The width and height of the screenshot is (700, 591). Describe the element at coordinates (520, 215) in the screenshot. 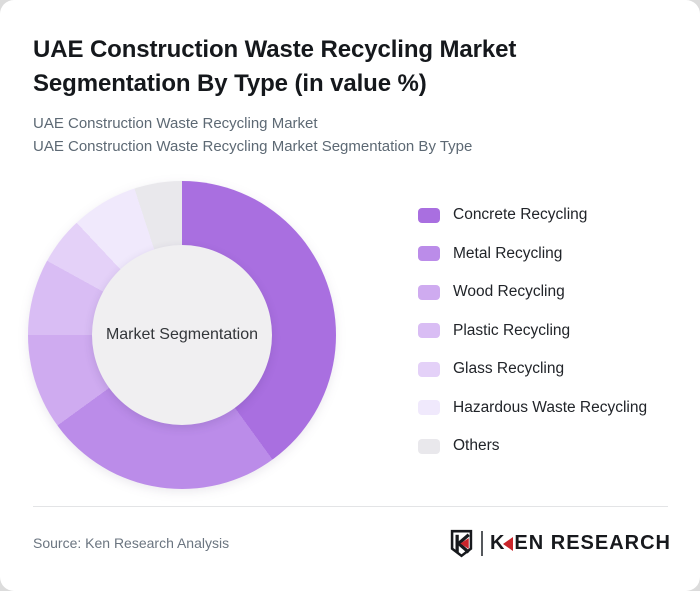

I see `legend-label: Concrete Recycling` at that location.